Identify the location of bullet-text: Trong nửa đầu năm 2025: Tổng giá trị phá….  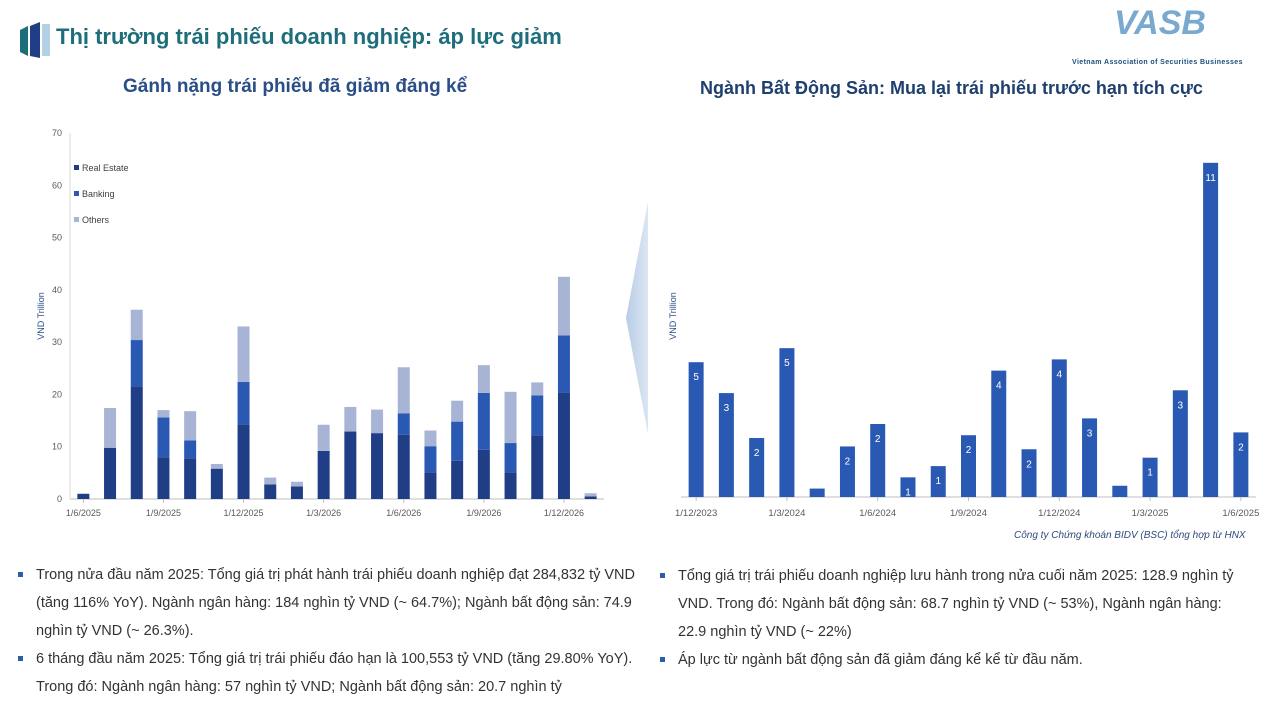
(335, 603).